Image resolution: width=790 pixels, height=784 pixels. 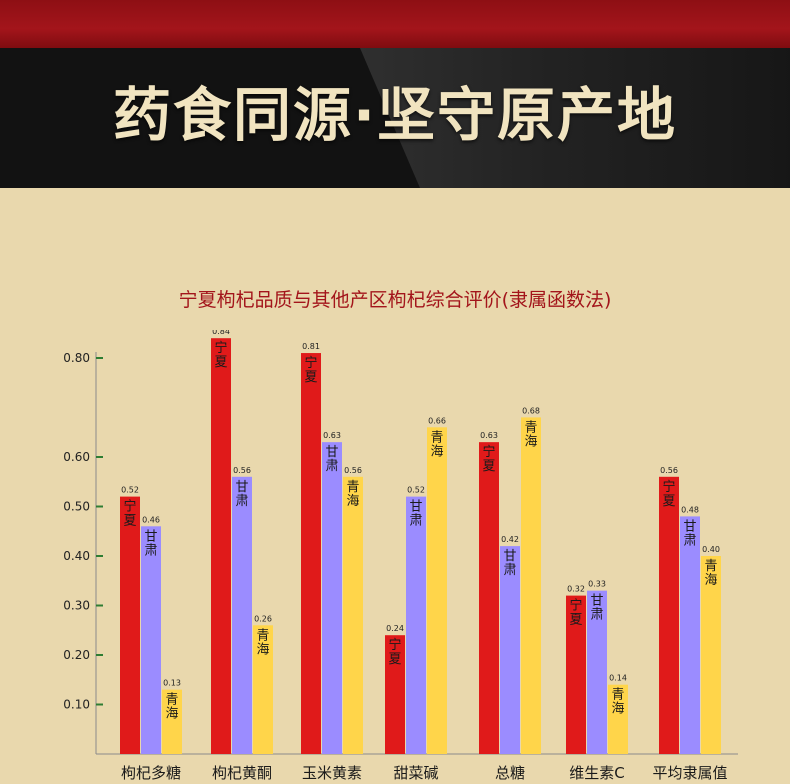 I want to click on y-tick-label: 0.80, so click(x=76, y=358).